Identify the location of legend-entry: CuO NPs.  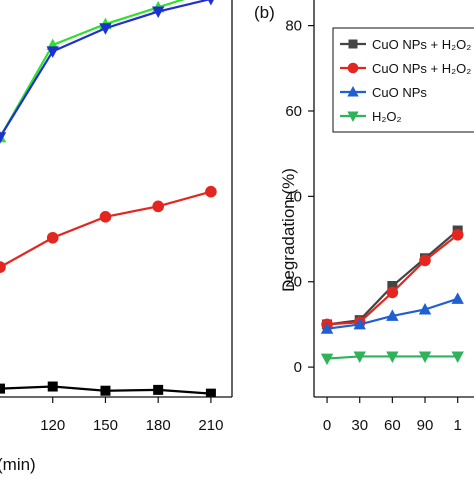
(383, 92).